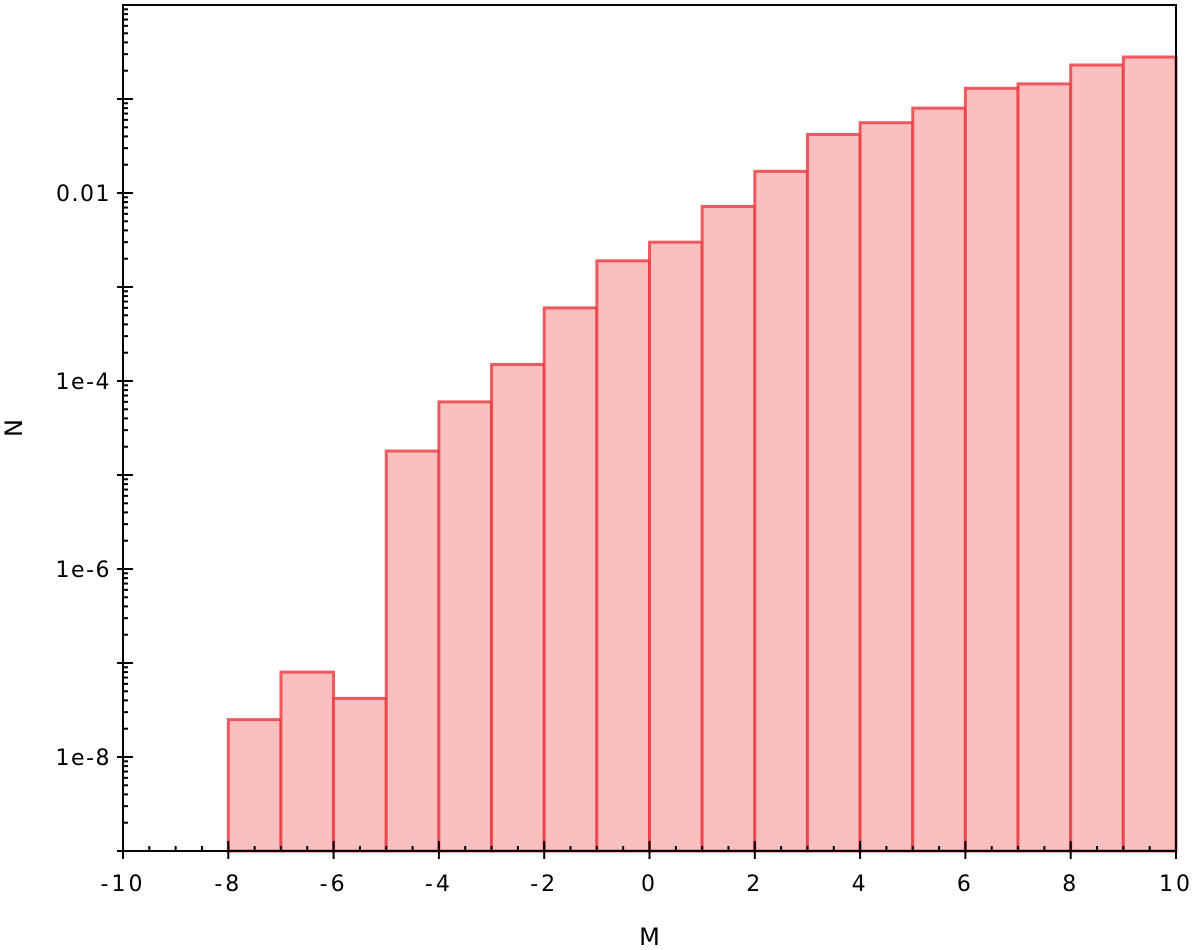 This screenshot has width=1200, height=950. Describe the element at coordinates (754, 884) in the screenshot. I see `x-tick-label: 2` at that location.